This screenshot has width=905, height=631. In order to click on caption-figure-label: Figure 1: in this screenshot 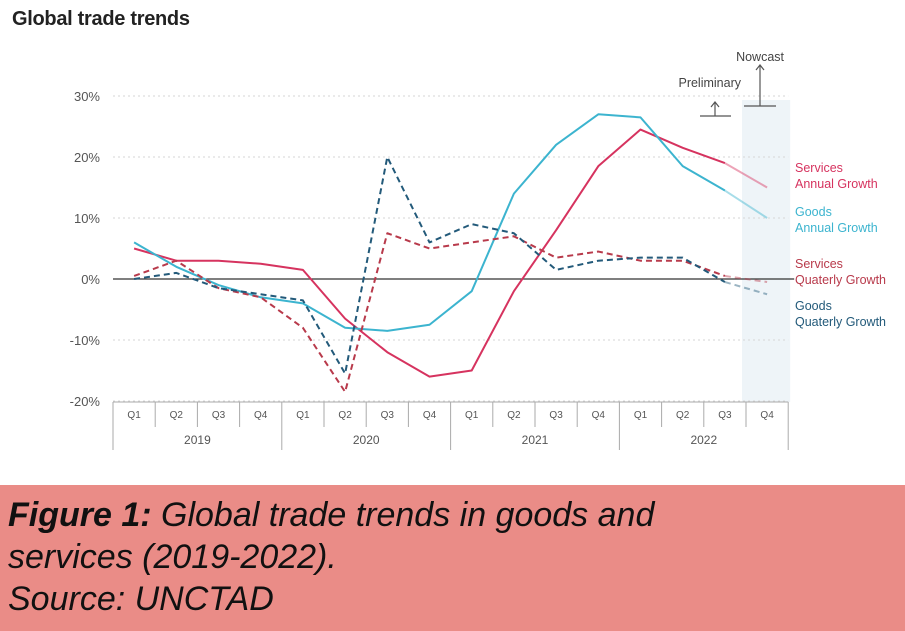, I will do `click(80, 515)`.